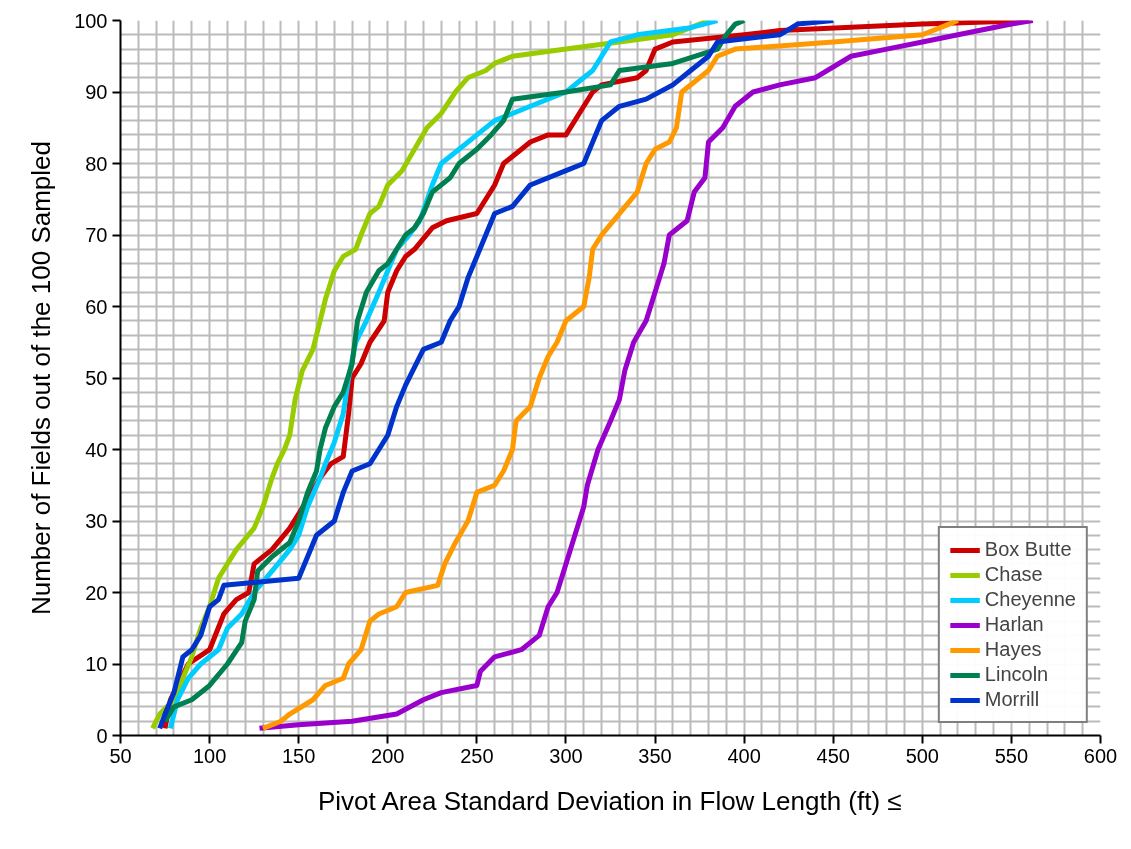 The width and height of the screenshot is (1131, 849). Describe the element at coordinates (1028, 549) in the screenshot. I see `legend-label: Box Butte` at that location.